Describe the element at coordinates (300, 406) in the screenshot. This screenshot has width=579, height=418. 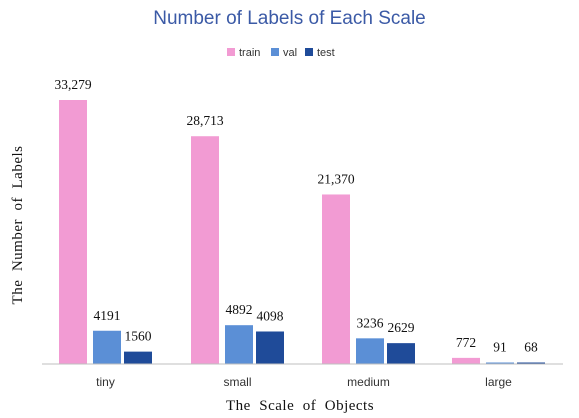
I see `x-axis-title: The Scale of Objects` at that location.